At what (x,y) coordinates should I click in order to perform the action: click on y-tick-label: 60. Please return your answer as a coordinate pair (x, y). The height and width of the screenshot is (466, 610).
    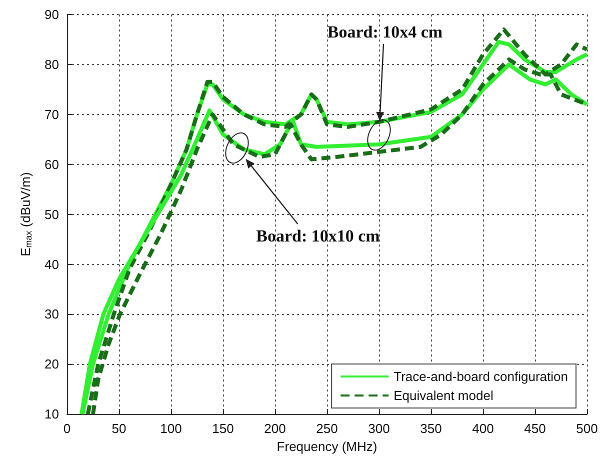
    Looking at the image, I should click on (51, 164).